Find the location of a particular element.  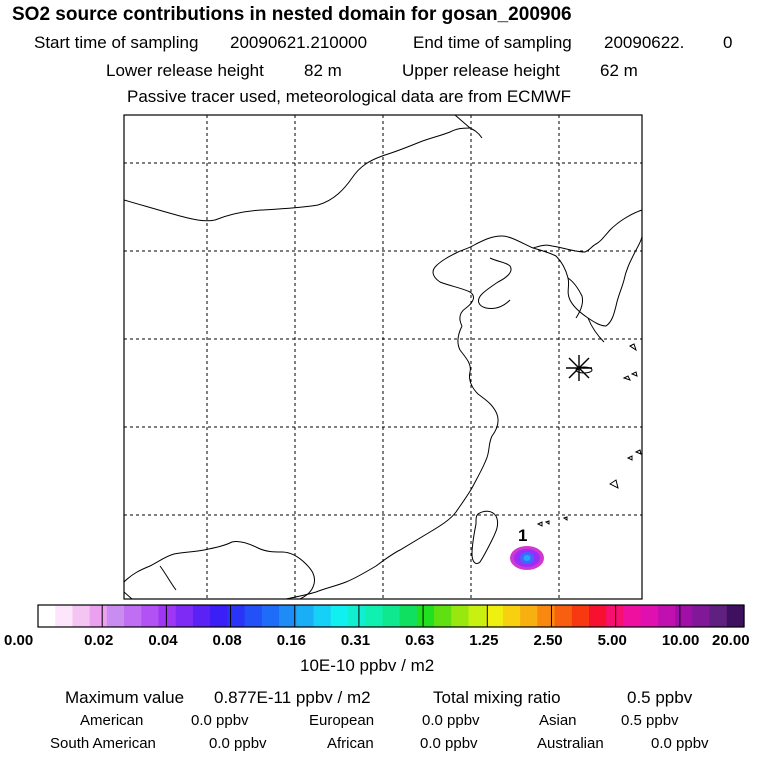

region-name: European is located at coordinates (342, 720).